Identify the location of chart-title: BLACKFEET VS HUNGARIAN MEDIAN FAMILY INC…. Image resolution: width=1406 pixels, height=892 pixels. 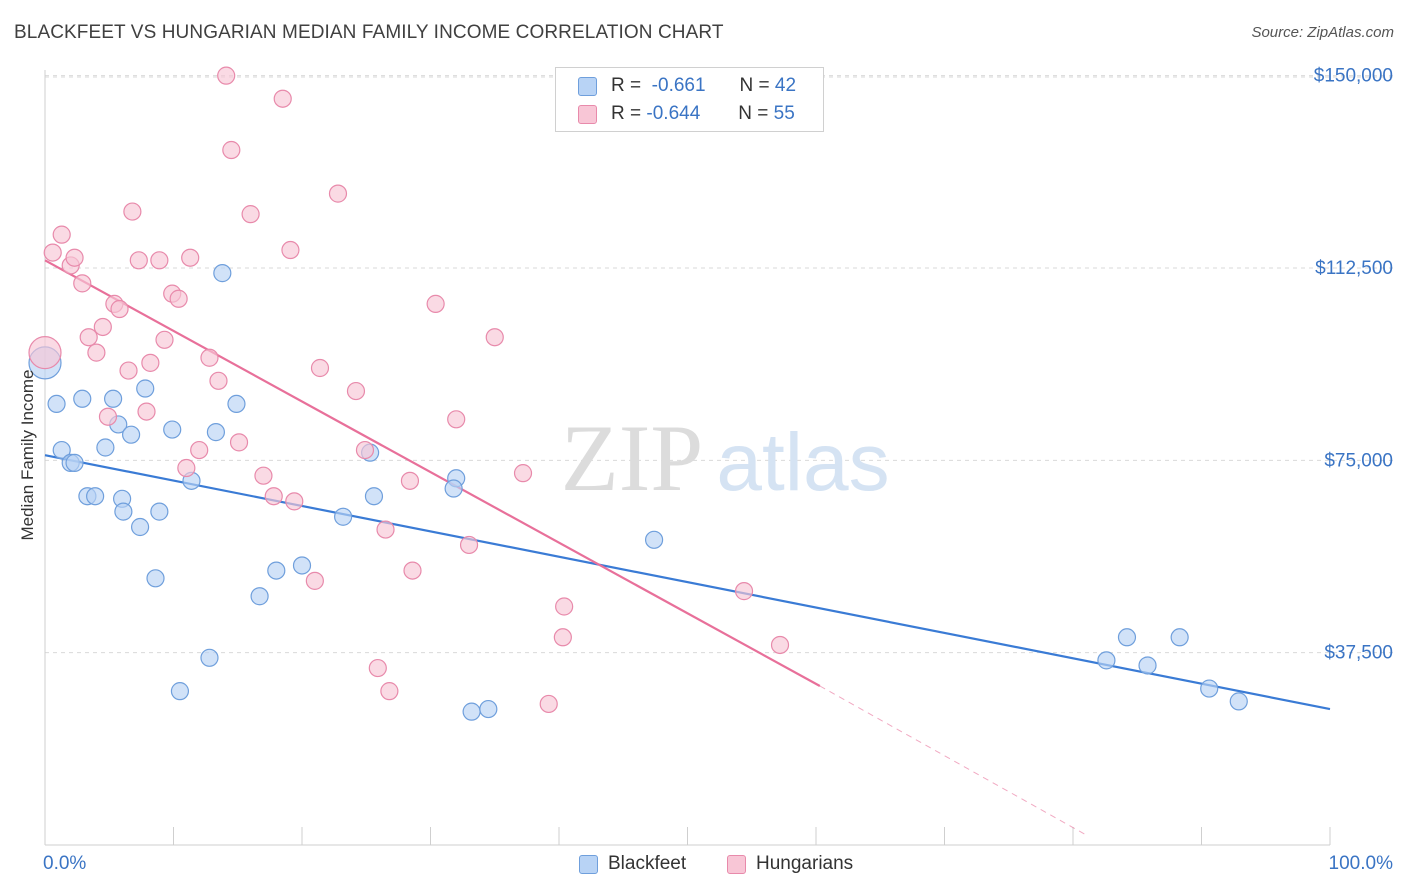
(369, 32).